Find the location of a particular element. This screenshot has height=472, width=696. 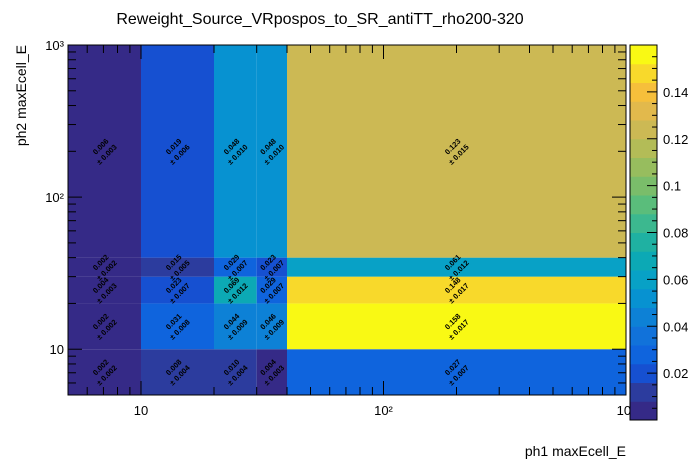

color-scale-label: 0.1 is located at coordinates (672, 186).